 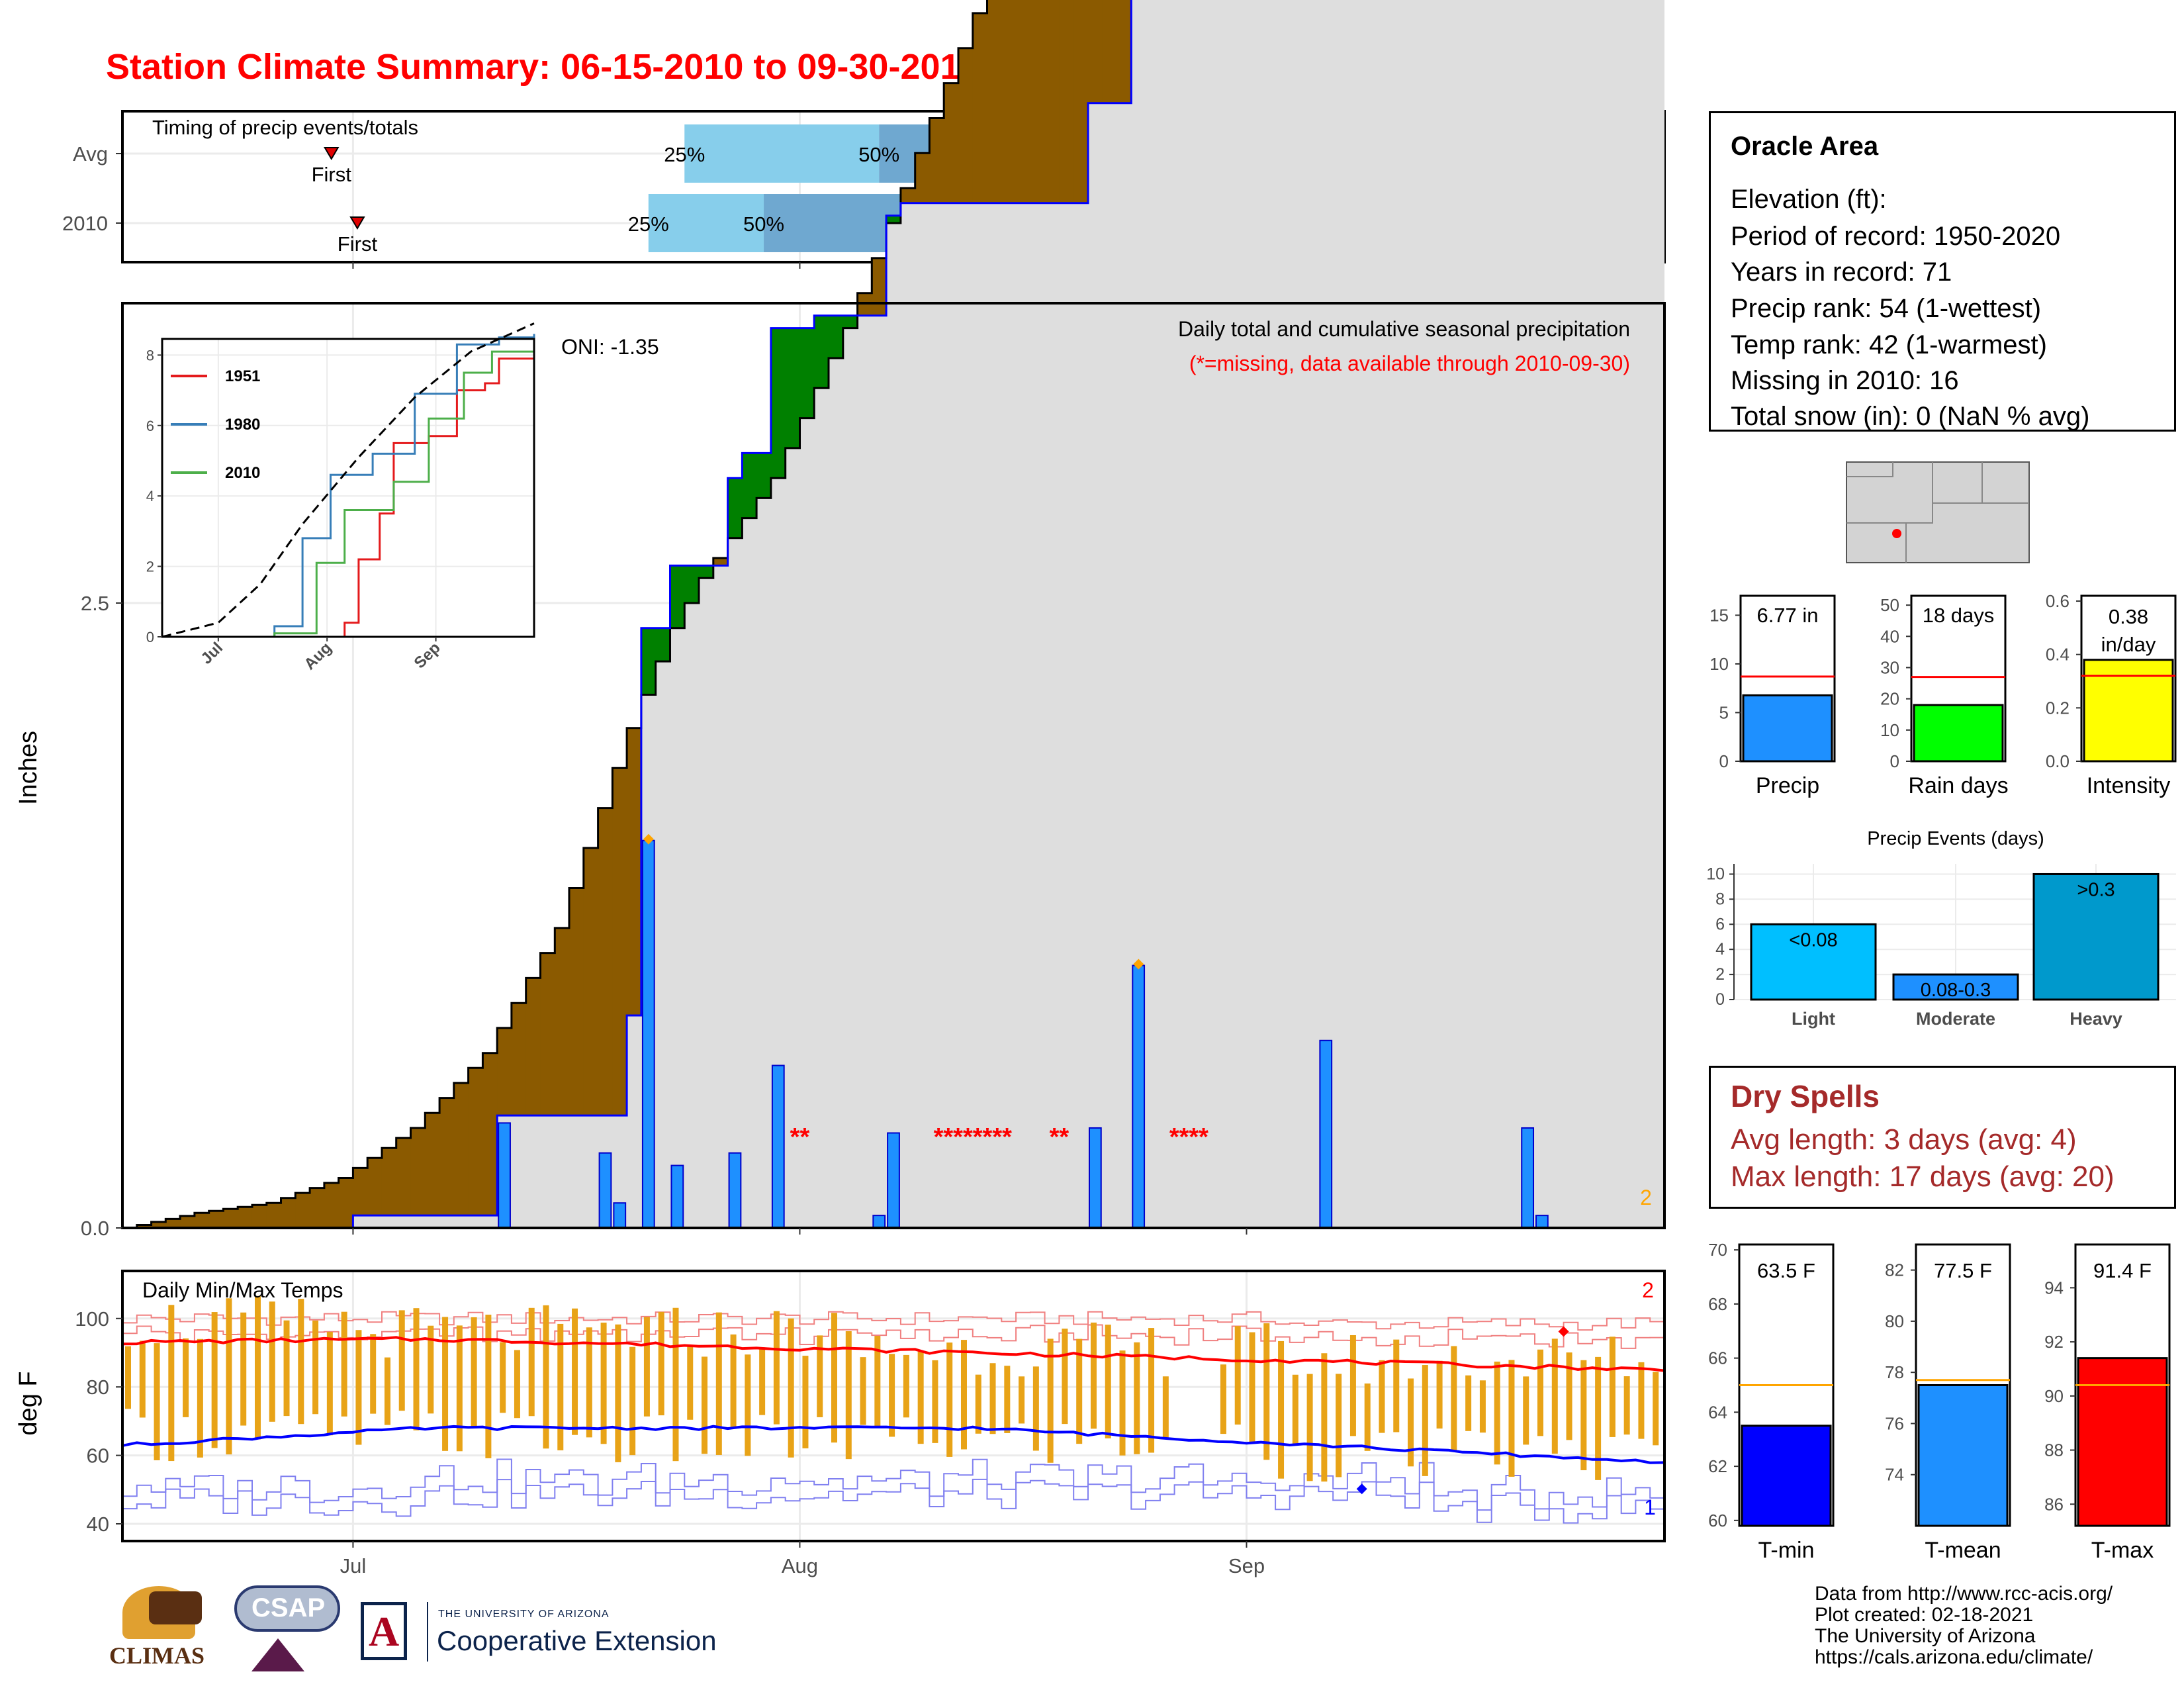 I want to click on dry-spells-title: Dry Spells, so click(x=1806, y=1096).